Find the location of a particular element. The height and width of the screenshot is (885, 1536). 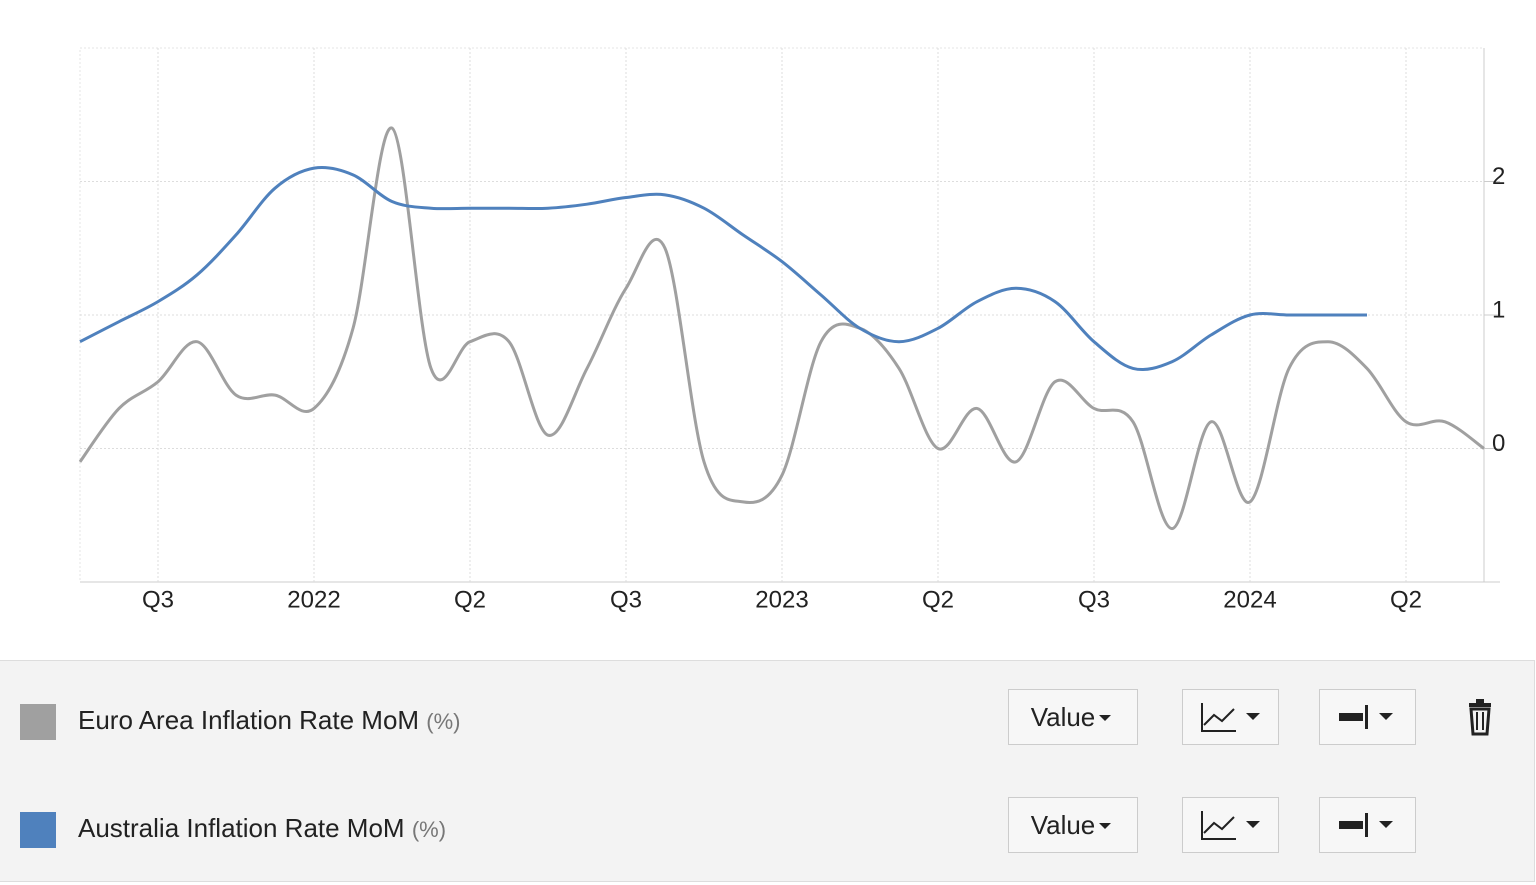

trash-icon is located at coordinates (1480, 717).